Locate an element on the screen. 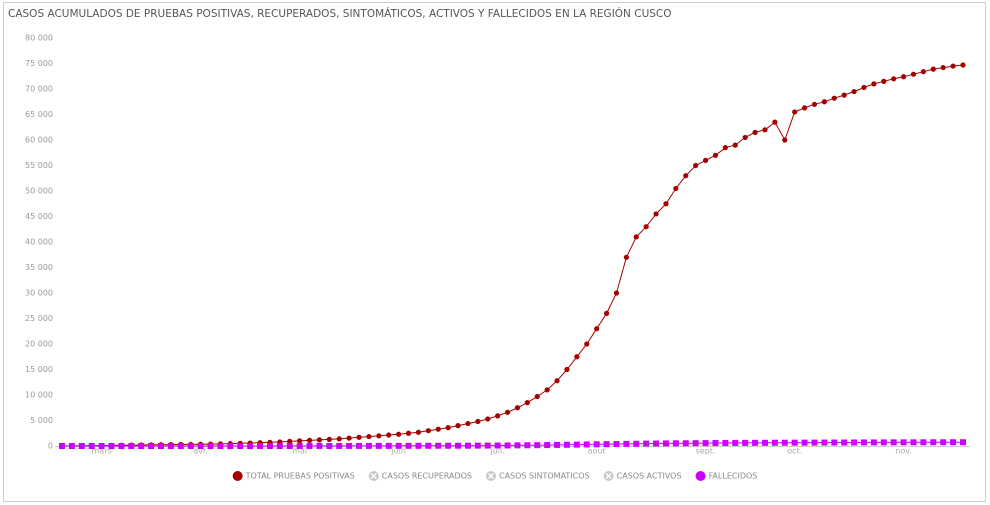 This screenshot has width=990, height=505. legend-item: CASOS RECUPERADOS is located at coordinates (420, 476).